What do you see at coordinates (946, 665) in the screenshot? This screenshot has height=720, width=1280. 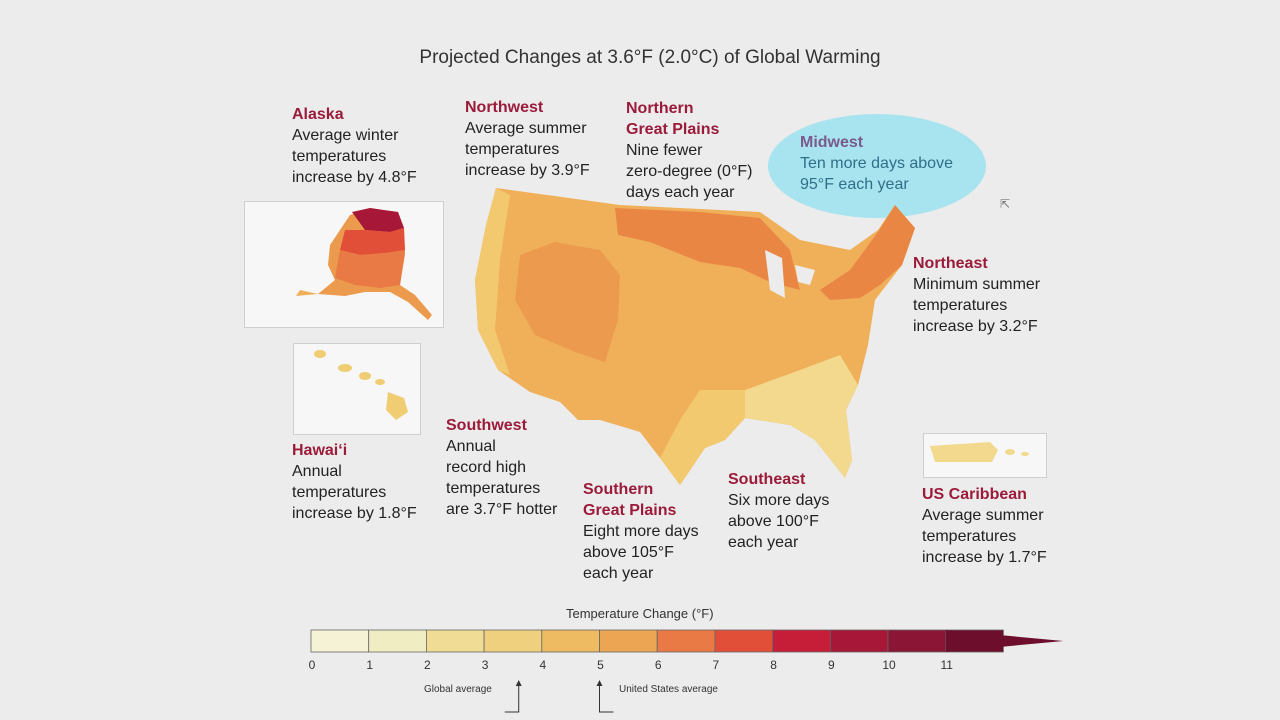 I see `legend-tick-label: 11` at bounding box center [946, 665].